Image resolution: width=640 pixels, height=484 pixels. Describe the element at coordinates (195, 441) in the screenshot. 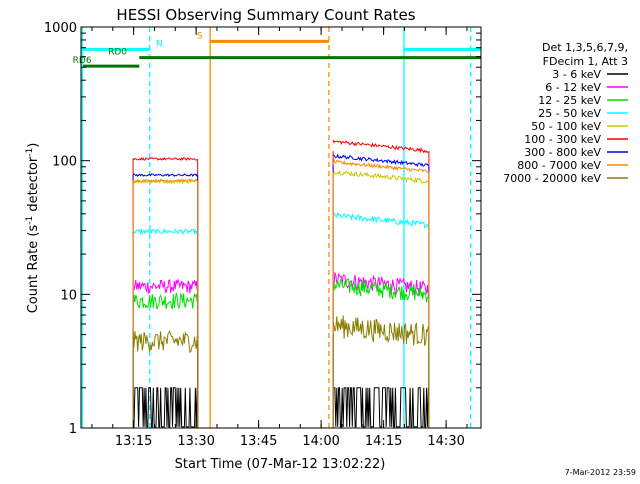

I see `x-tick-label: 13:30` at that location.